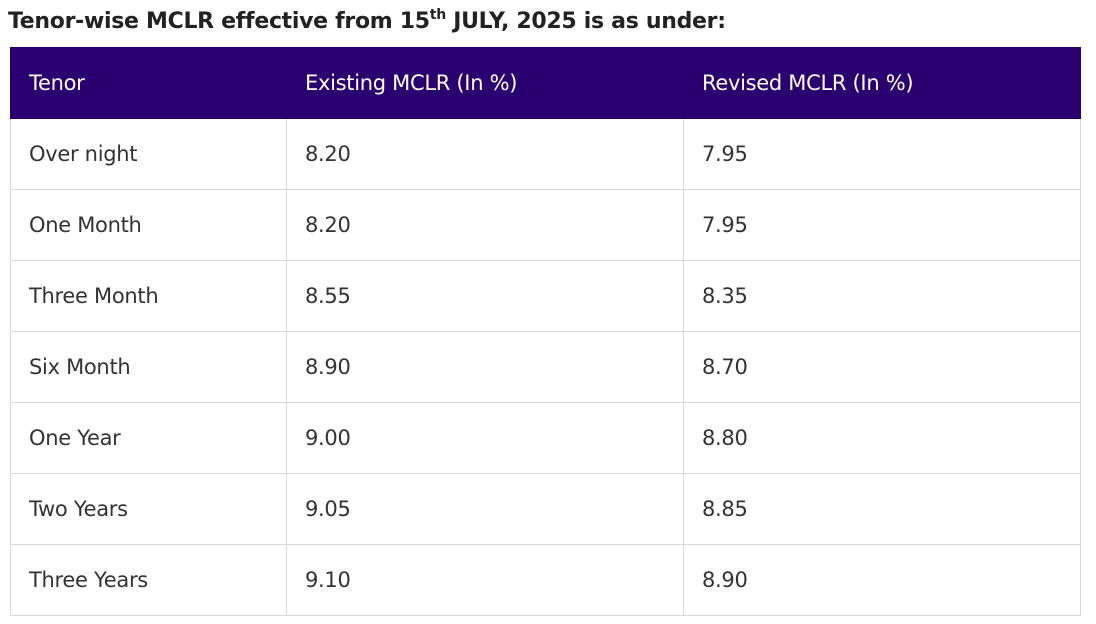  I want to click on table-row: Six Month 8.90 8.70, so click(545, 367).